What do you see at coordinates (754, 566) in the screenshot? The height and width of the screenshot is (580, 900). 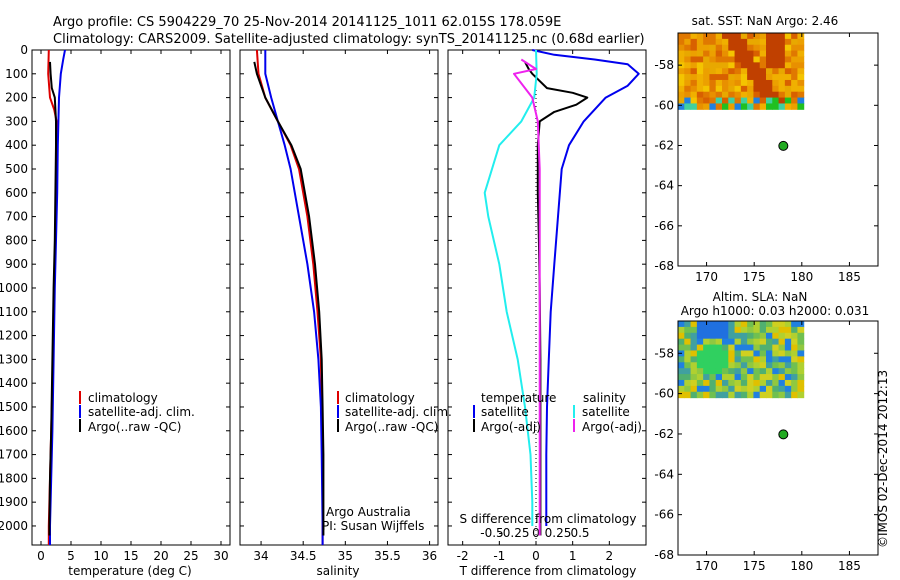 I see `lon-tick-label: 175` at bounding box center [754, 566].